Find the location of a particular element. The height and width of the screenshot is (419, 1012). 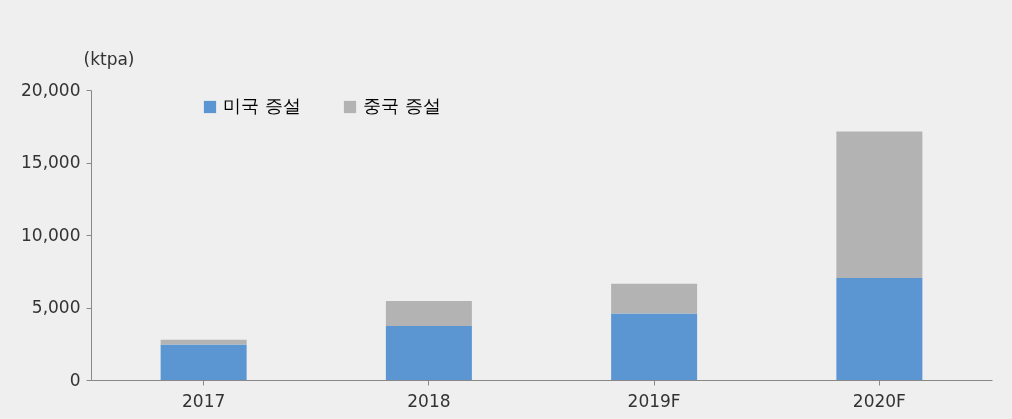

y-tick-label: 15,000 is located at coordinates (51, 162).